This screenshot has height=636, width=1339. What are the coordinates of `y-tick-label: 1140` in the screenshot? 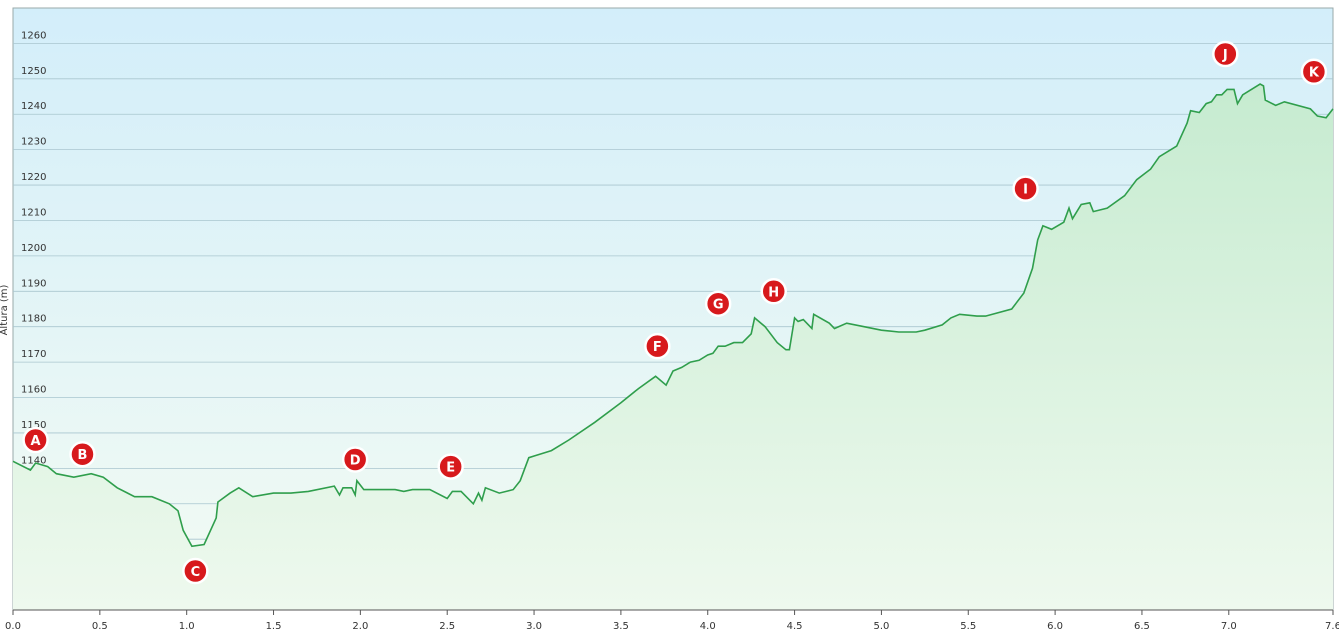 It's located at (33, 460).